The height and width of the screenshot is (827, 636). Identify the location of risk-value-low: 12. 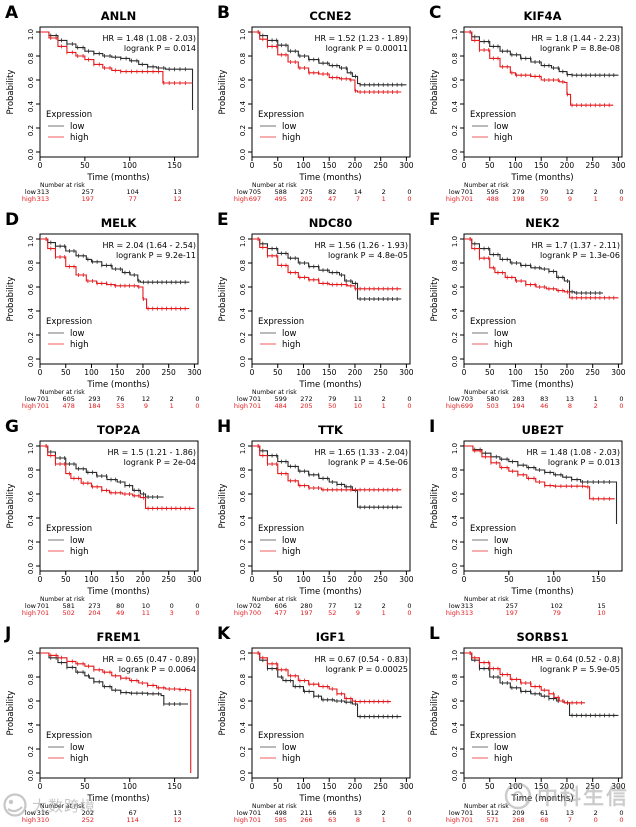
(358, 606).